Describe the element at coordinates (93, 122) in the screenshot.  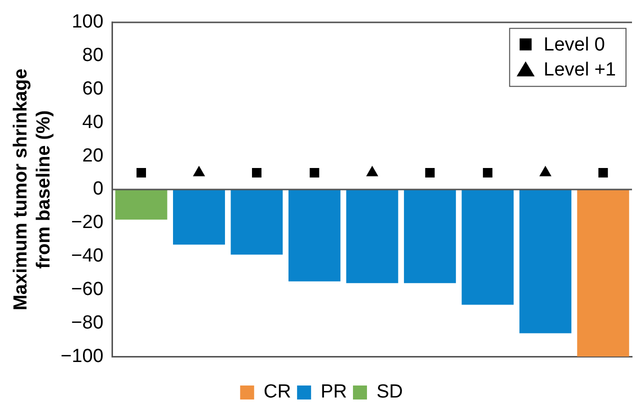
I see `y-tick-label: 40` at that location.